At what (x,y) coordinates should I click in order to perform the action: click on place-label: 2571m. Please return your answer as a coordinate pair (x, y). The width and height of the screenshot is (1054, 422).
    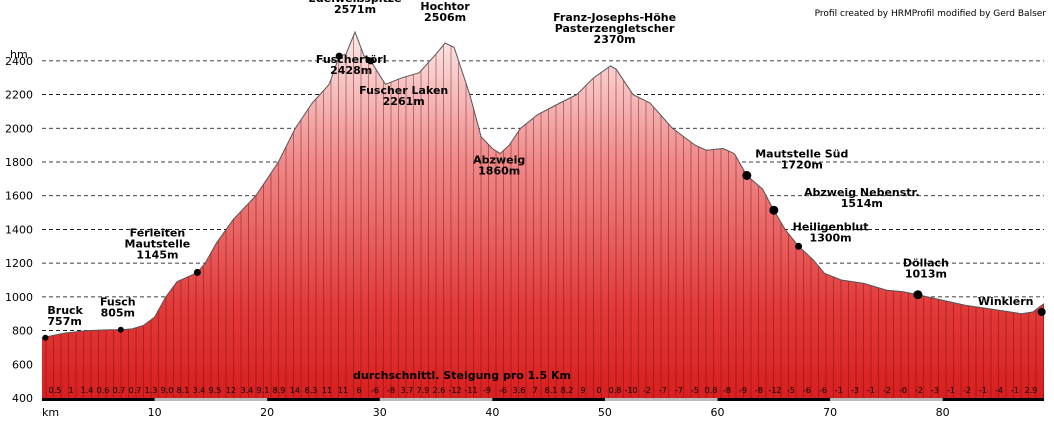
    Looking at the image, I should click on (355, 9).